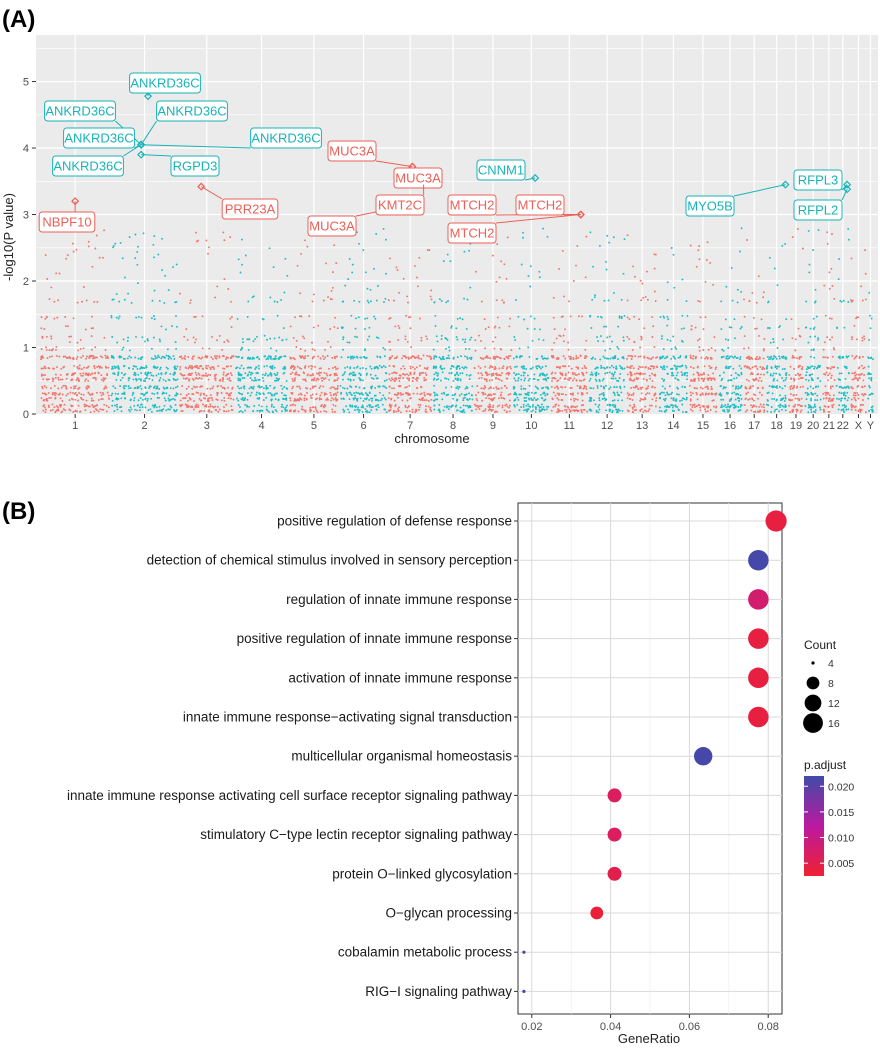 The height and width of the screenshot is (1050, 880). I want to click on manhattan-x-tick-label: 19, so click(796, 426).